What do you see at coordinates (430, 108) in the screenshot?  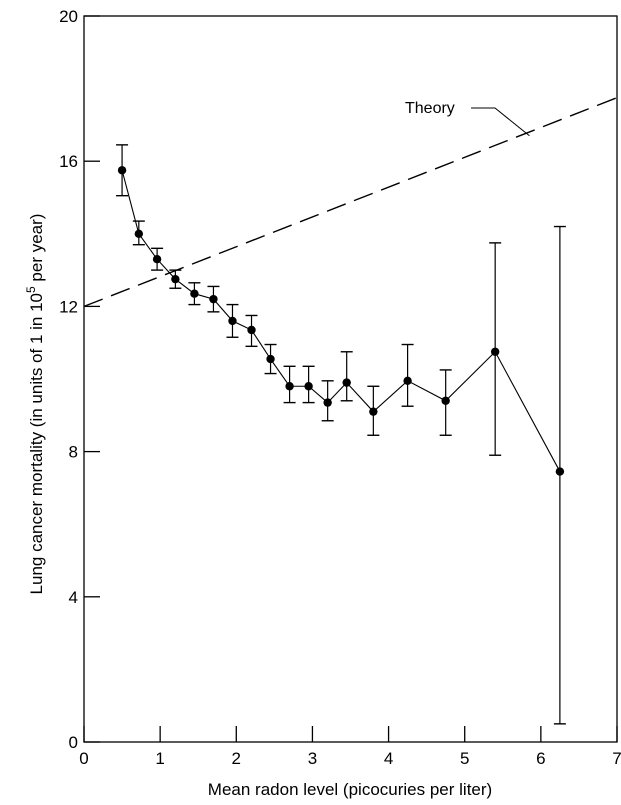 I see `theory-label: Theory` at bounding box center [430, 108].